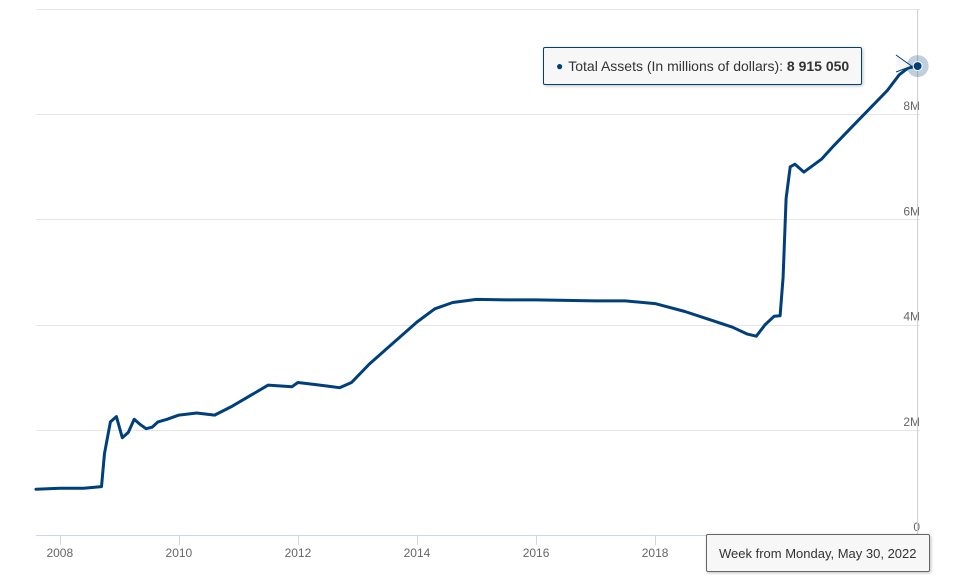  What do you see at coordinates (298, 553) in the screenshot?
I see `x-tick-label: 2012` at bounding box center [298, 553].